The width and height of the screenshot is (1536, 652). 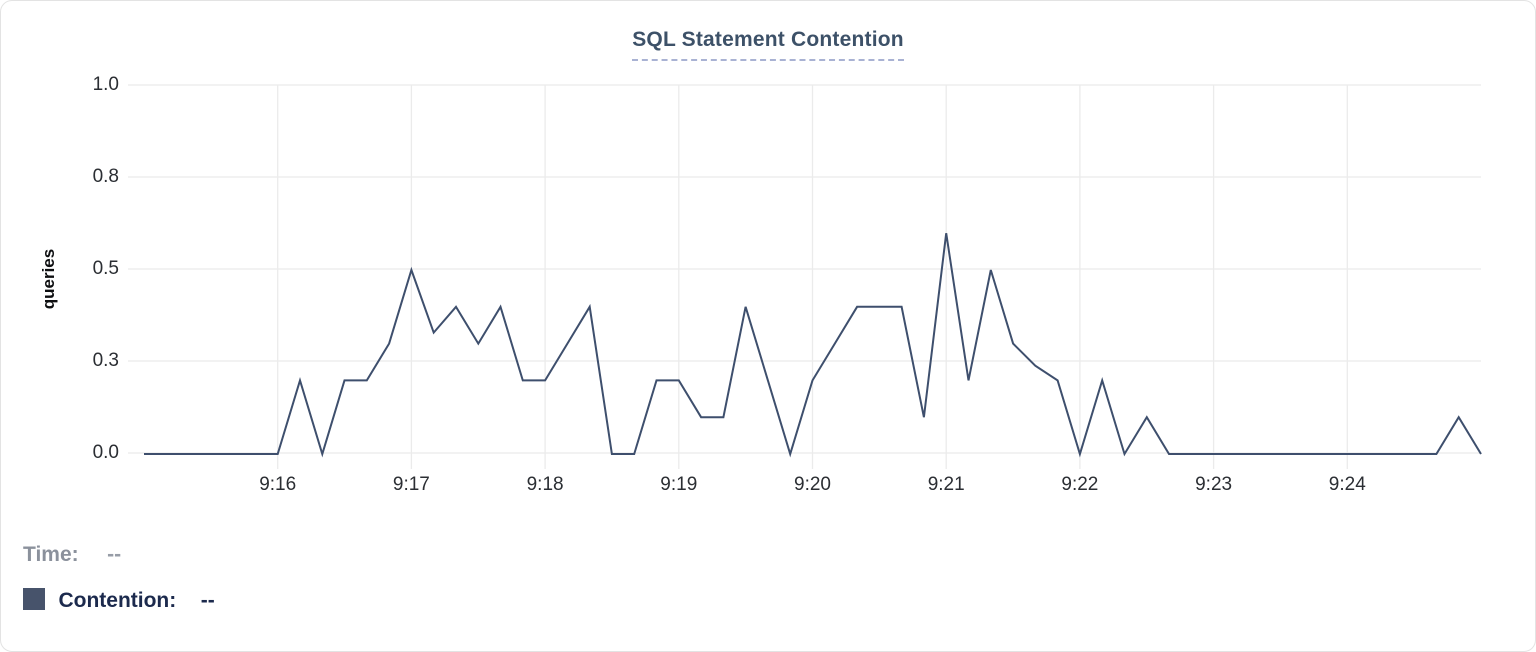 What do you see at coordinates (207, 600) in the screenshot?
I see `legend-contention-value: --` at bounding box center [207, 600].